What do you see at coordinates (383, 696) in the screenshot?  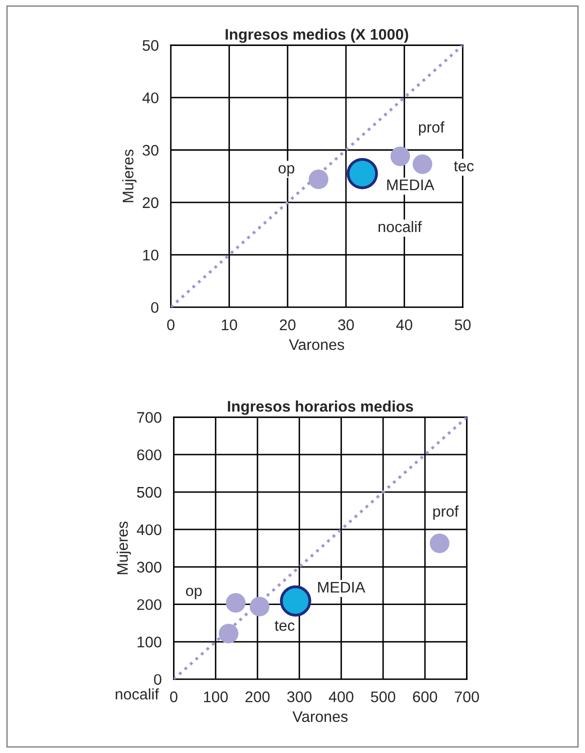 I see `x-tick-label: 500` at bounding box center [383, 696].